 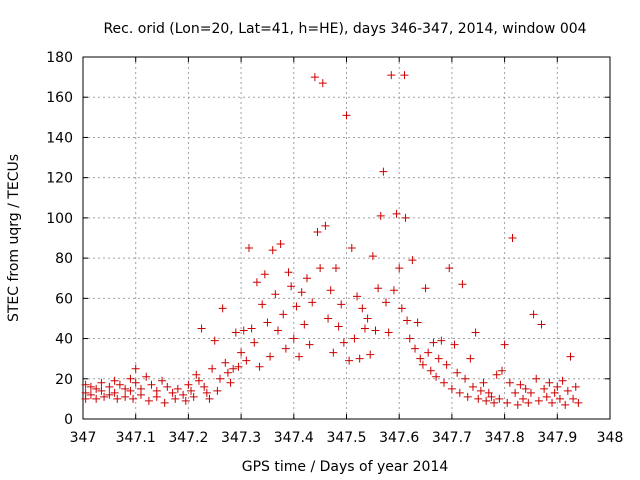 I want to click on x-tick-label: 348, so click(x=610, y=438).